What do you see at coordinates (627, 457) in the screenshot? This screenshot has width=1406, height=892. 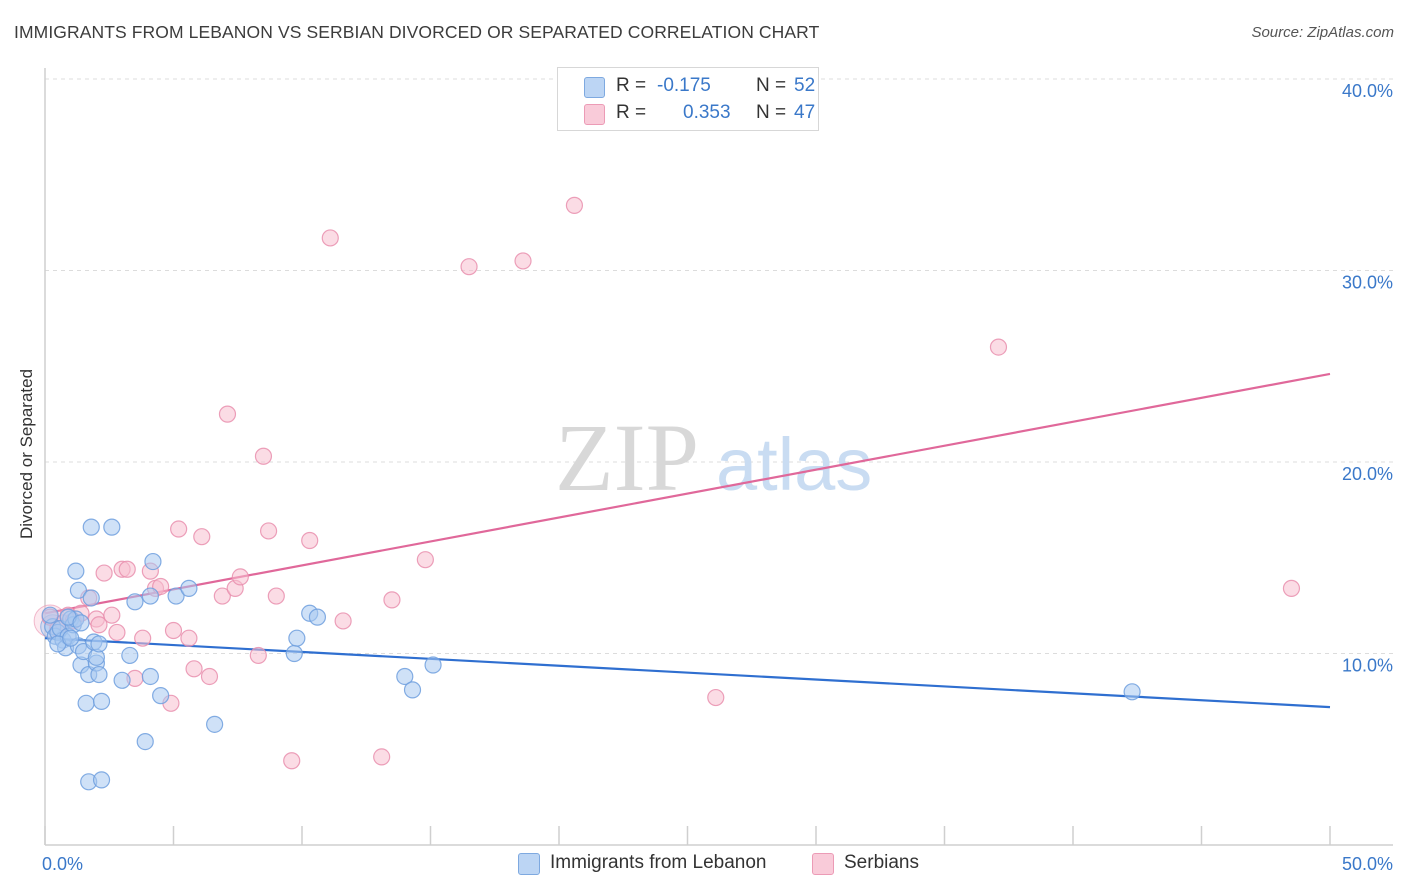 I see `watermark-zip: ZIP` at bounding box center [627, 457].